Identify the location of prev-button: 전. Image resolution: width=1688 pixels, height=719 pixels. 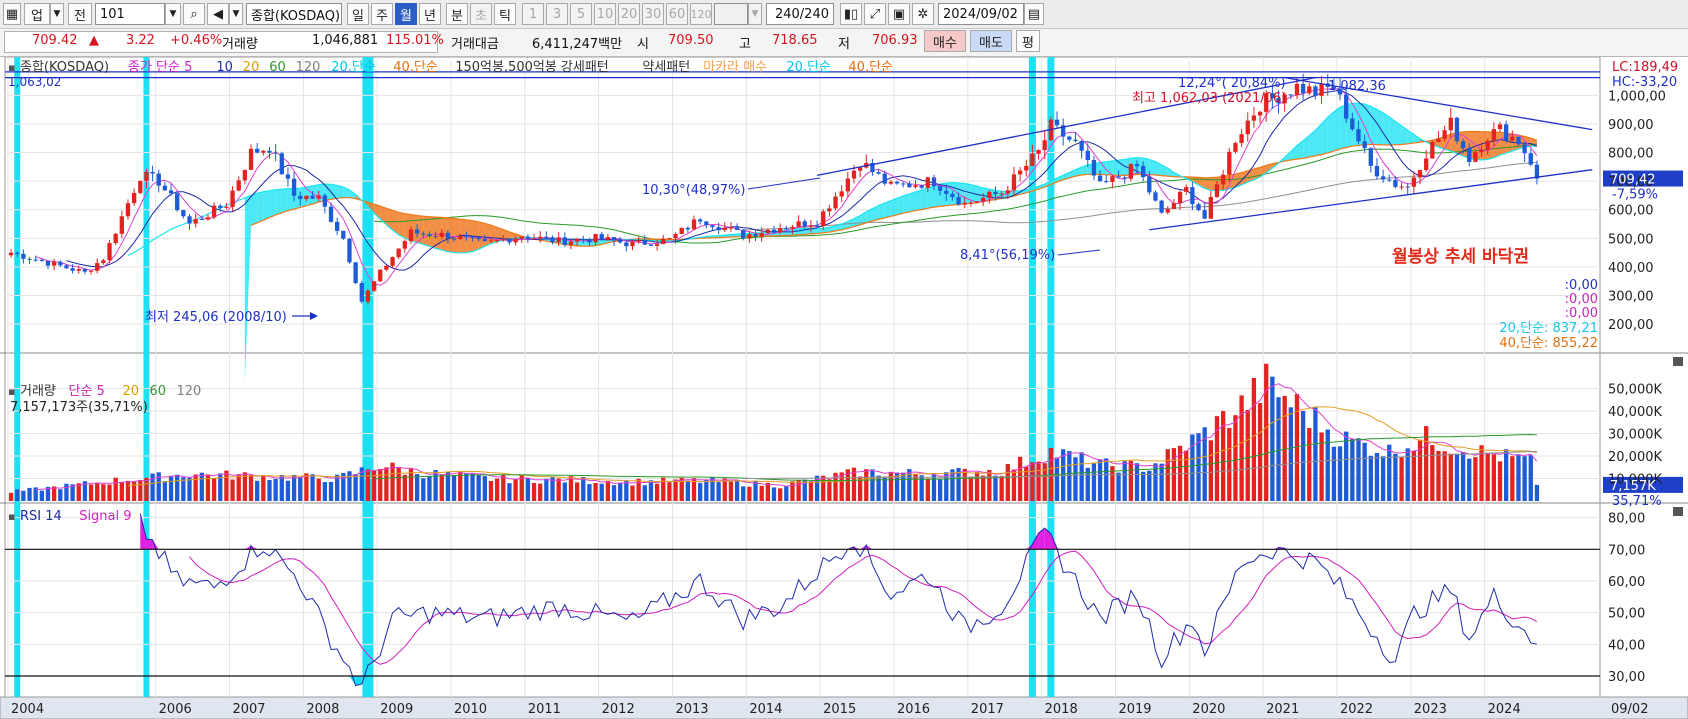
(80, 14).